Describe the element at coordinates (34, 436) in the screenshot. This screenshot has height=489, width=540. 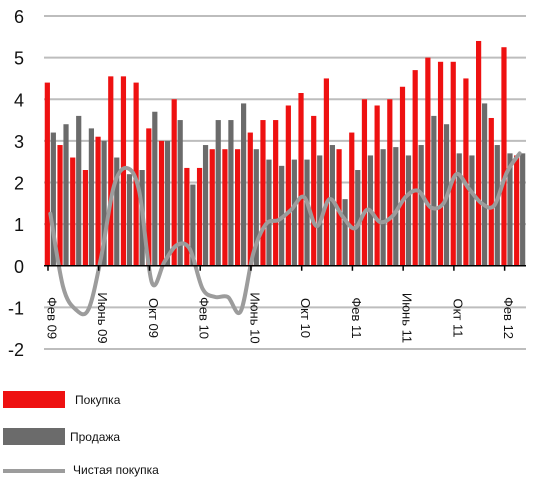
I see `legend-swatch-sell` at that location.